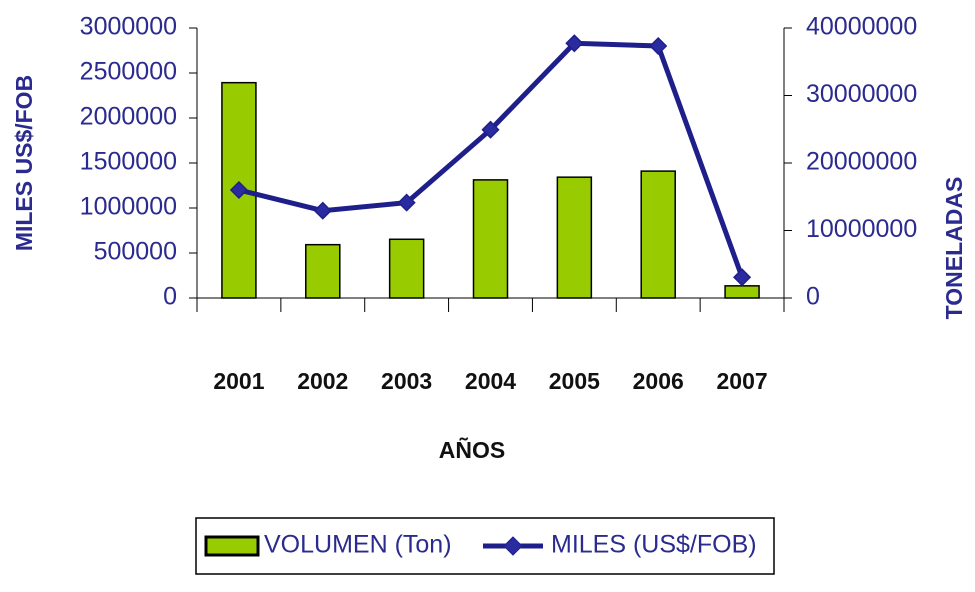  Describe the element at coordinates (128, 27) in the screenshot. I see `y-tick-label: 3000000` at that location.